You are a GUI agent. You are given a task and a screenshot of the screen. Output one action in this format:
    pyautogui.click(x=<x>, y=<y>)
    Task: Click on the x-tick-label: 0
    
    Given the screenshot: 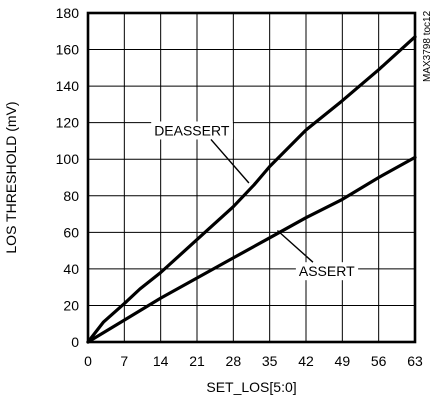 What is the action you would take?
    pyautogui.click(x=88, y=361)
    